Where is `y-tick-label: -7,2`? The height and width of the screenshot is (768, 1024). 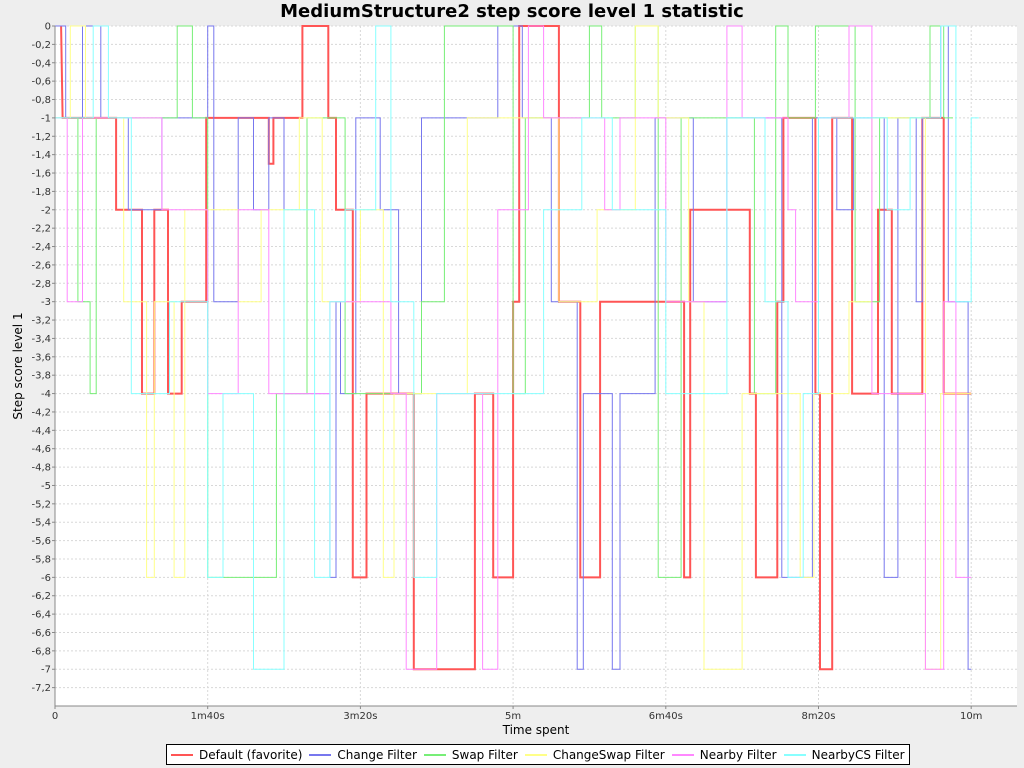 y-tick-label: -7,2 is located at coordinates (41, 688).